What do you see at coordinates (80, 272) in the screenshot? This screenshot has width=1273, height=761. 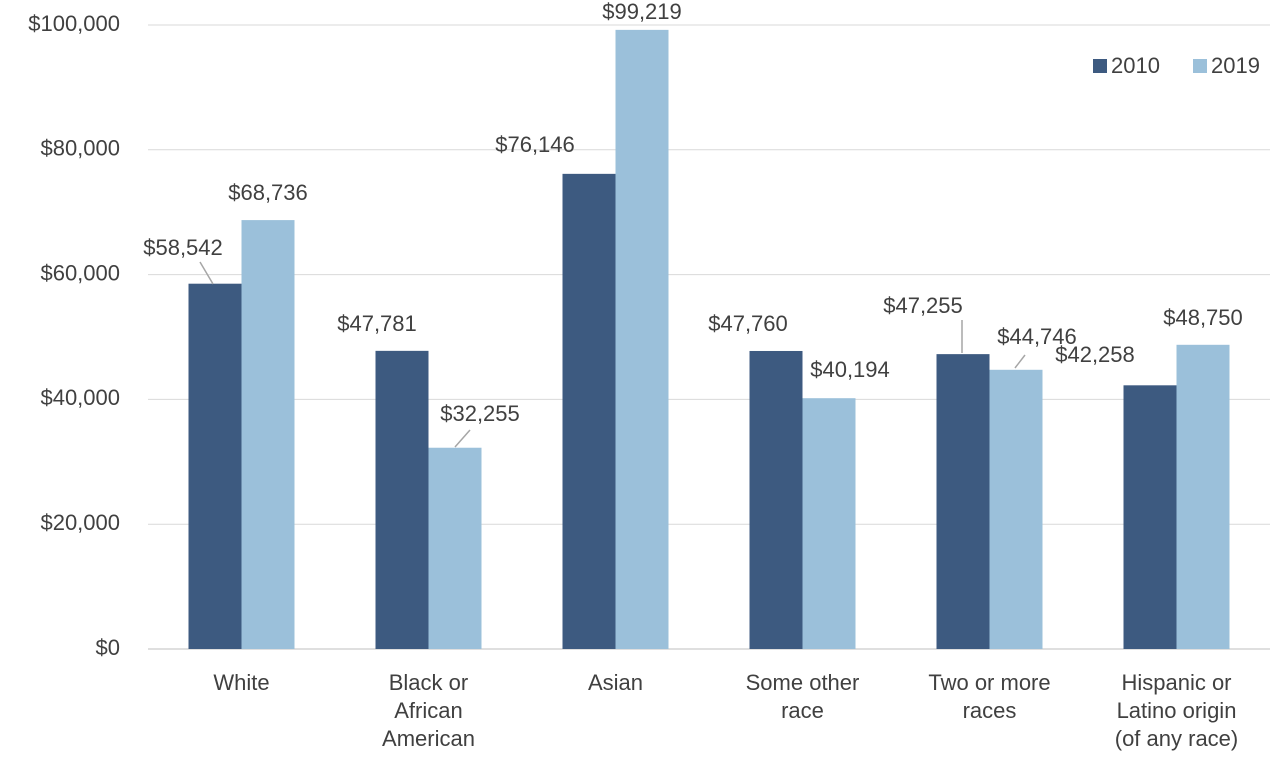 I see `y-tick-label: $60,000` at bounding box center [80, 272].